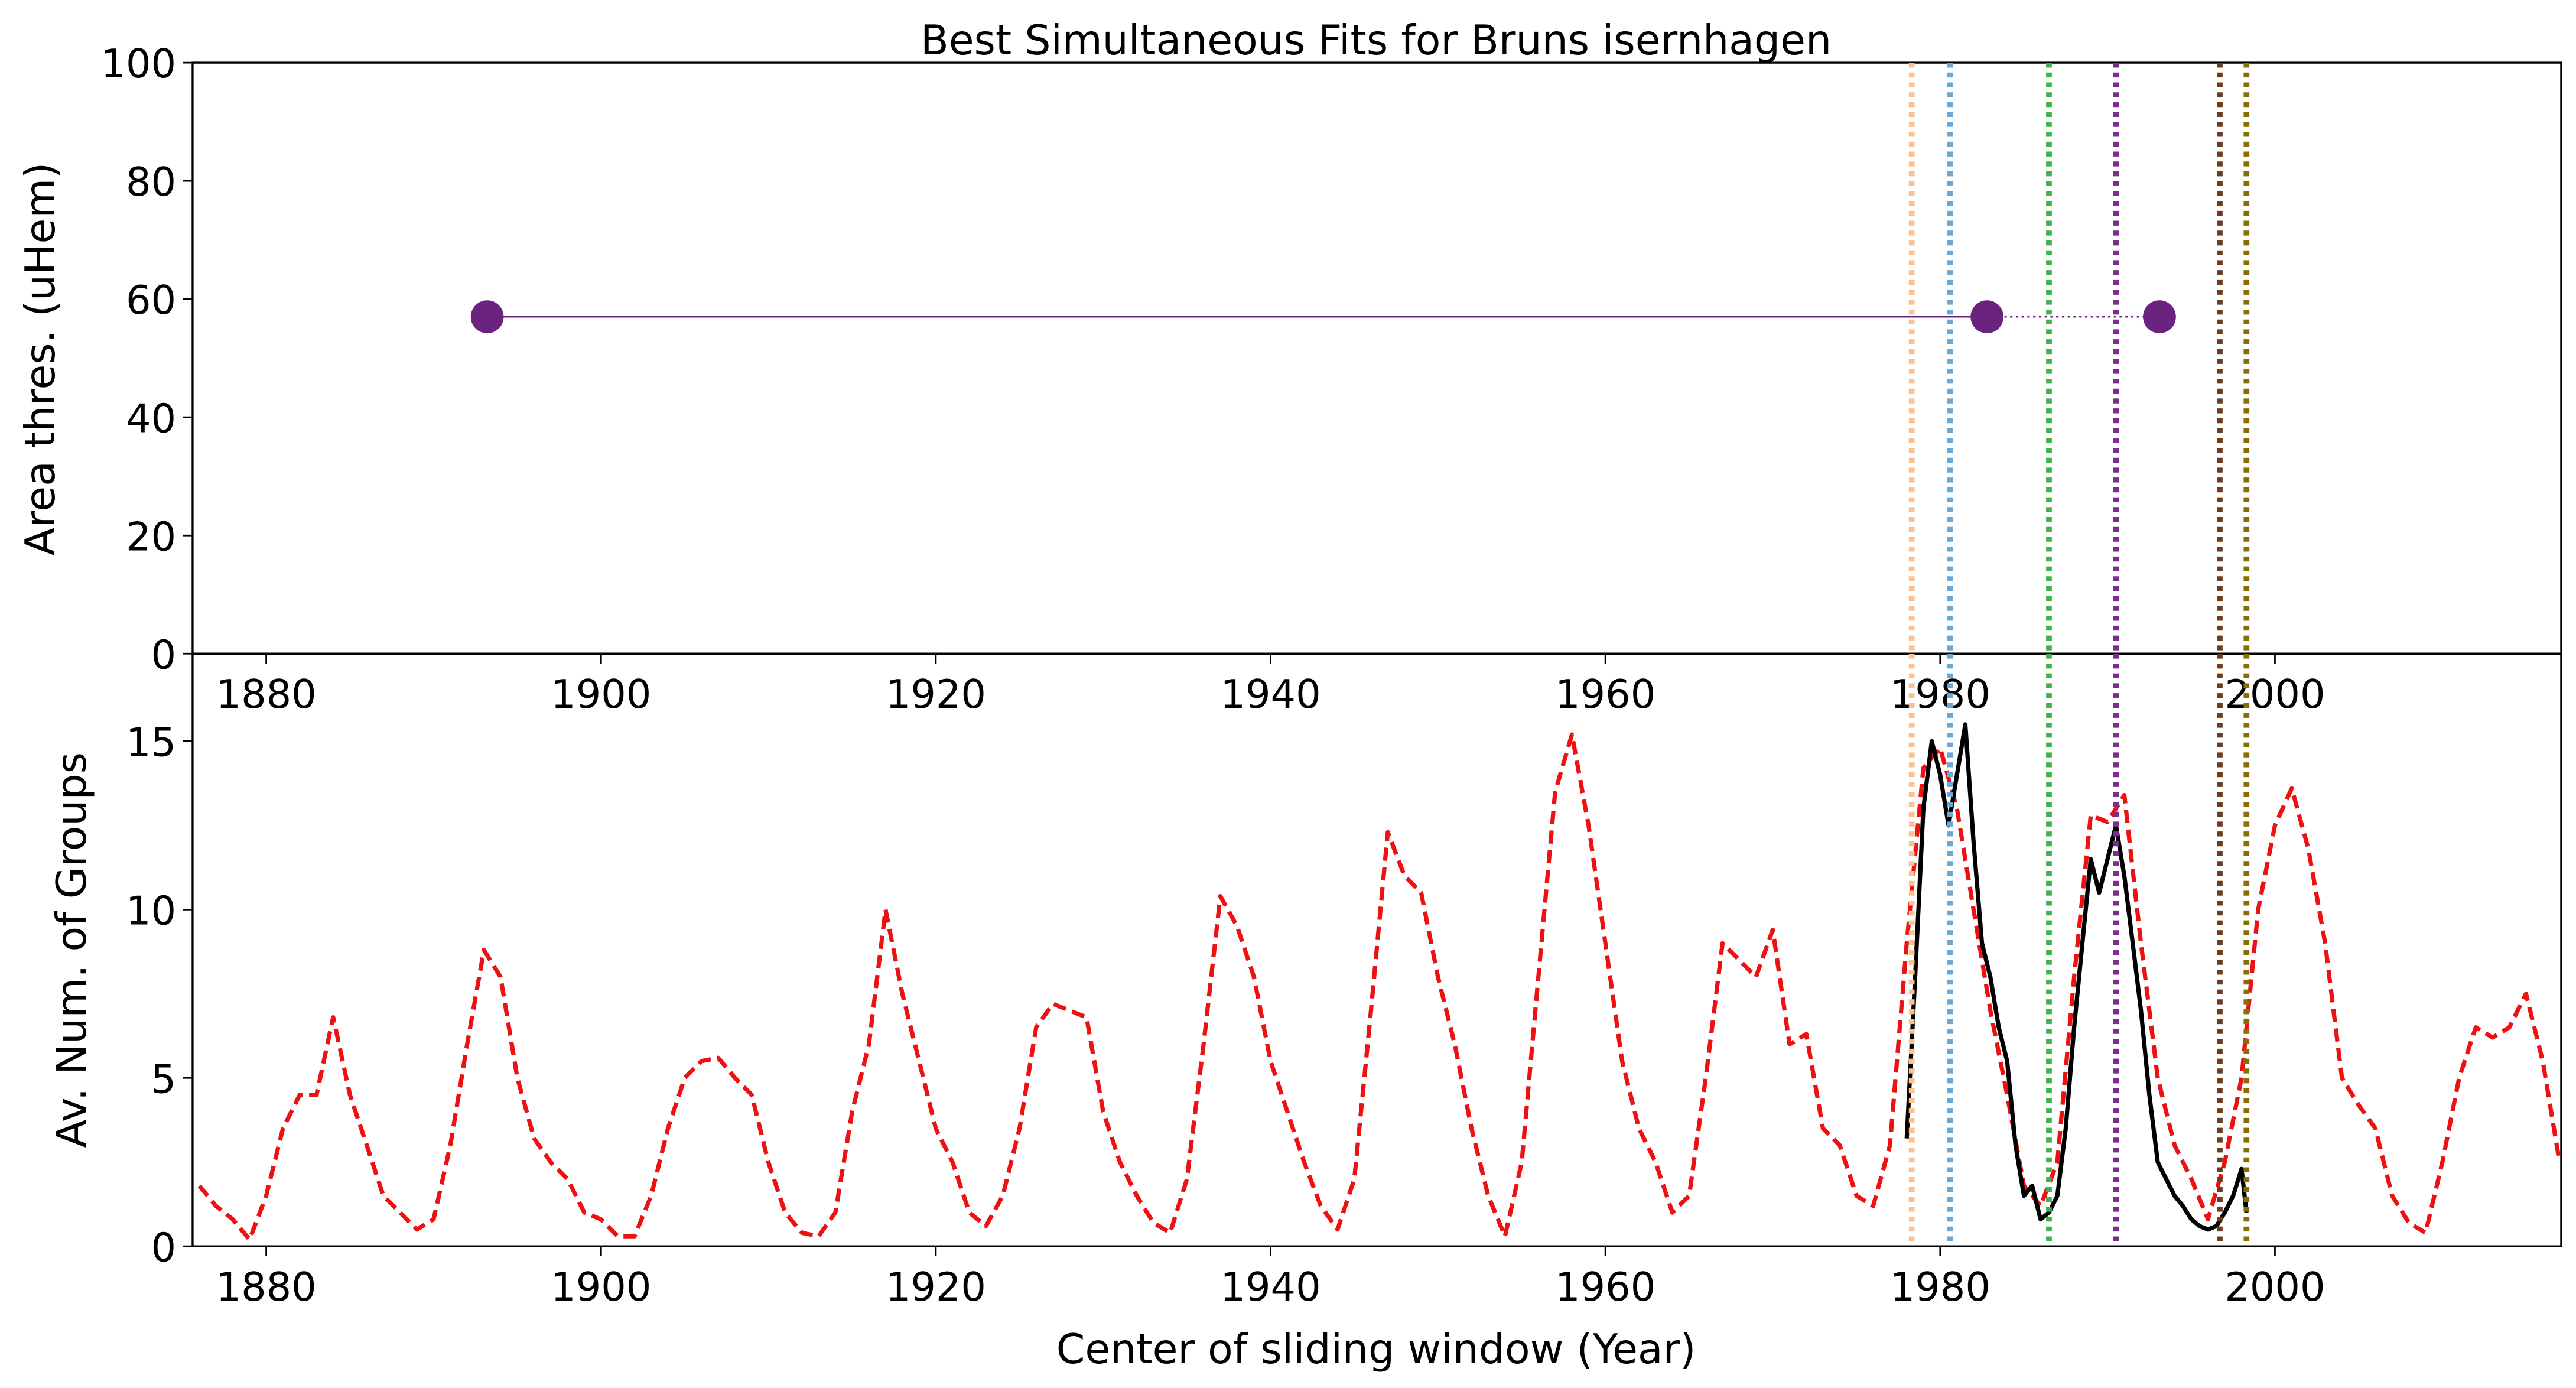 This screenshot has width=2576, height=1388. I want to click on x-axis-label: Center of sliding window (Year), so click(1376, 1349).